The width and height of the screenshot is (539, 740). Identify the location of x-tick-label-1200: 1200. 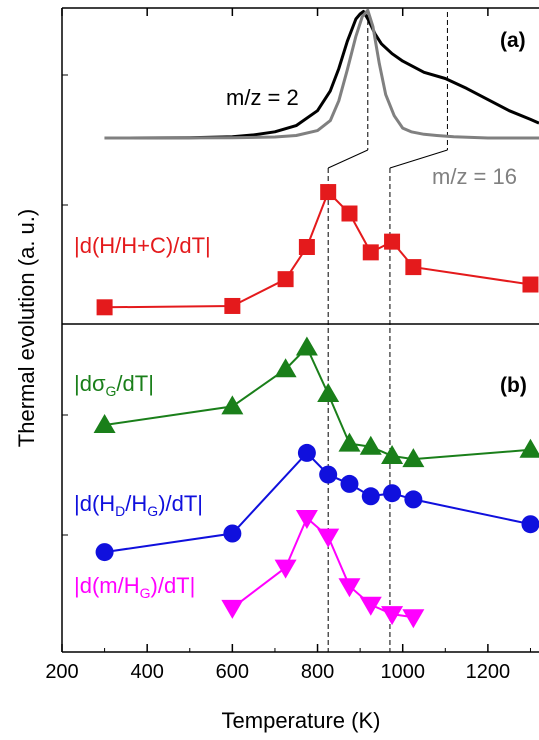
(488, 672).